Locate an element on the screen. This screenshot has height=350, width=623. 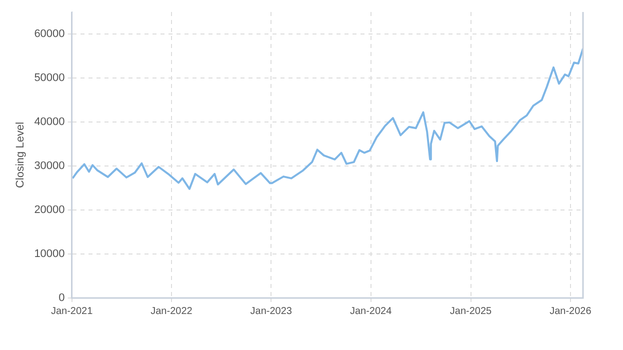
x-tick-label: Jan-2022 is located at coordinates (171, 311).